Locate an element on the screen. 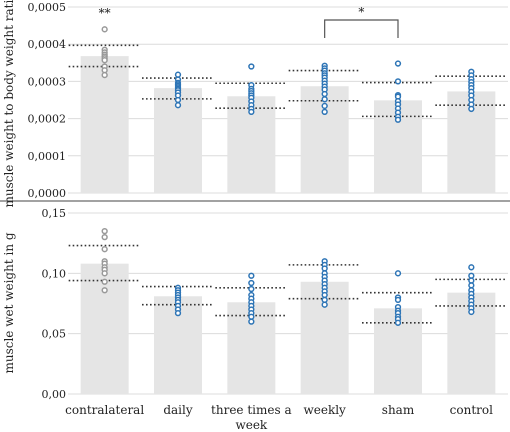  x-tick-label: week is located at coordinates (251, 425).